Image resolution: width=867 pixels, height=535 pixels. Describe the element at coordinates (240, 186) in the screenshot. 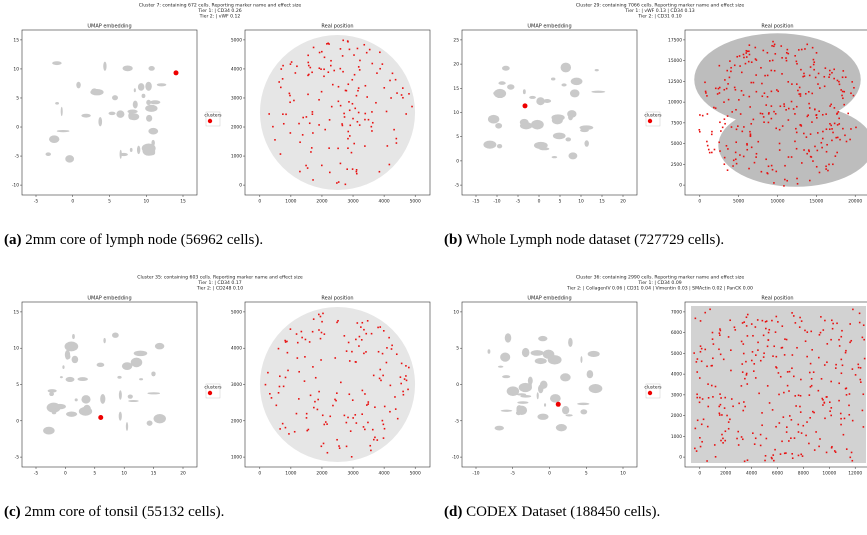

I see `y-tick-label: 0` at that location.